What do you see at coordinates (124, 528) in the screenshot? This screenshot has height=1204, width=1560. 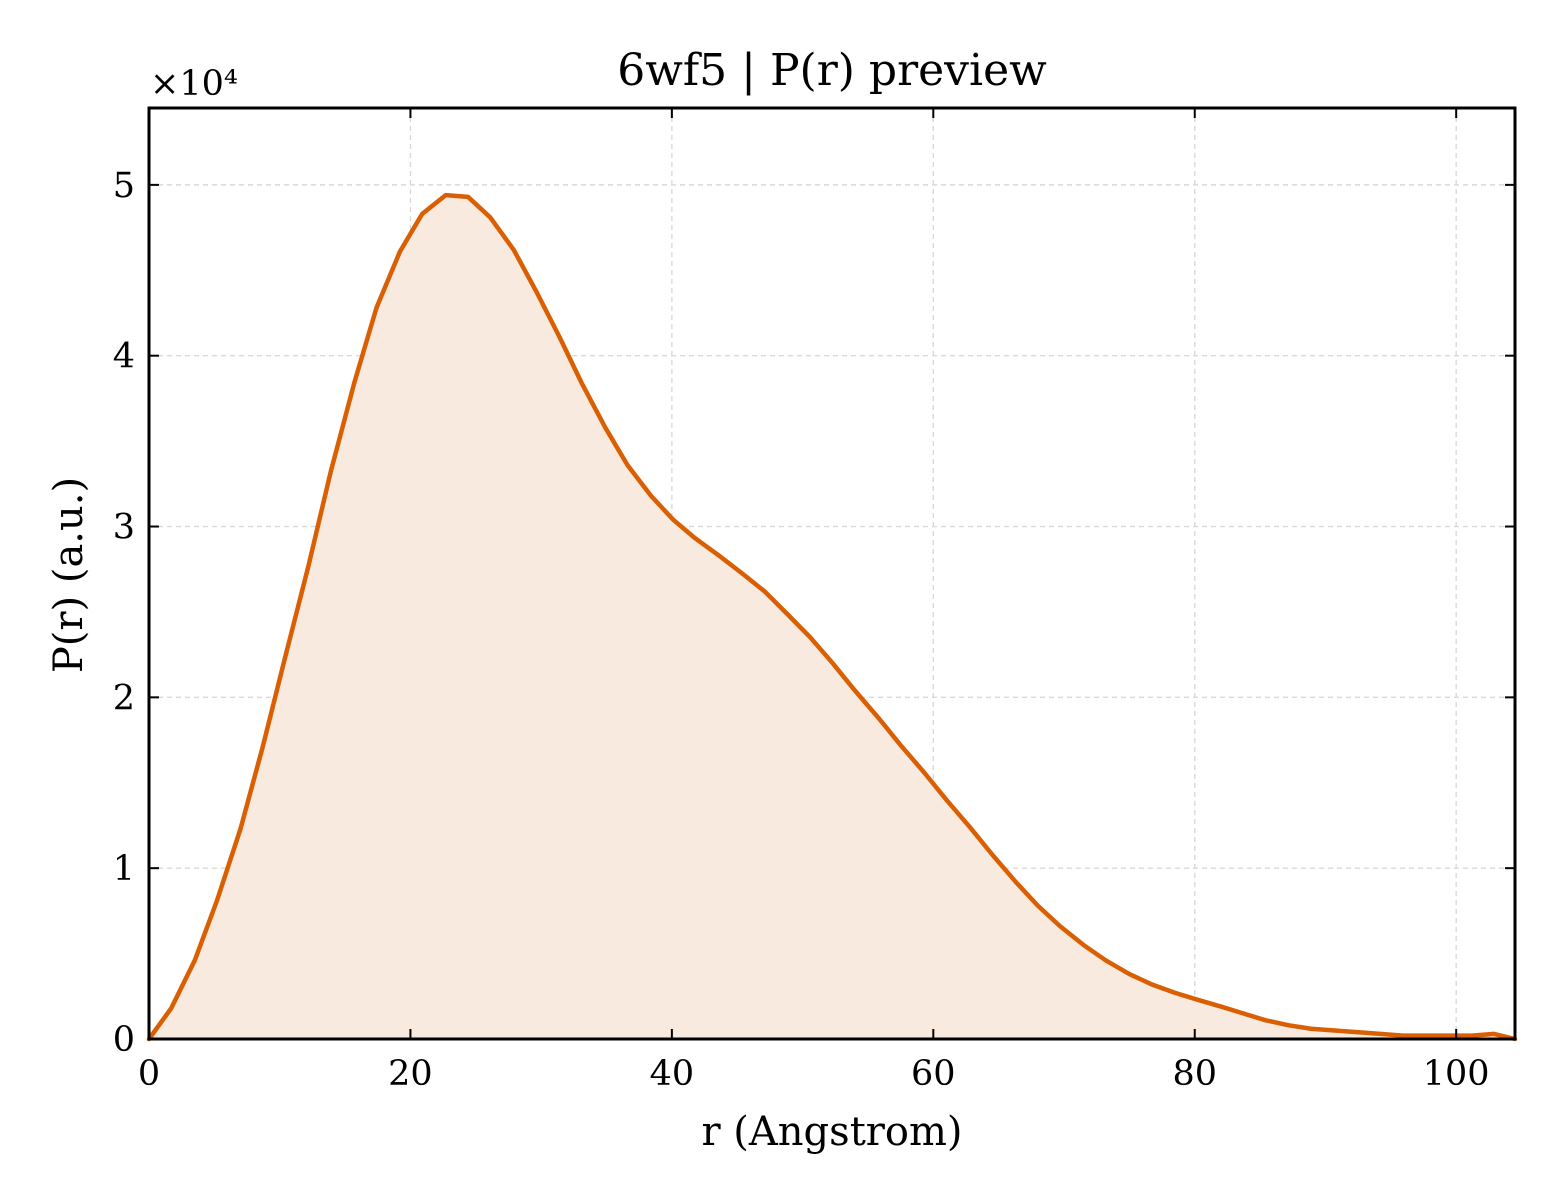 I see `y-tick-label: 3` at bounding box center [124, 528].